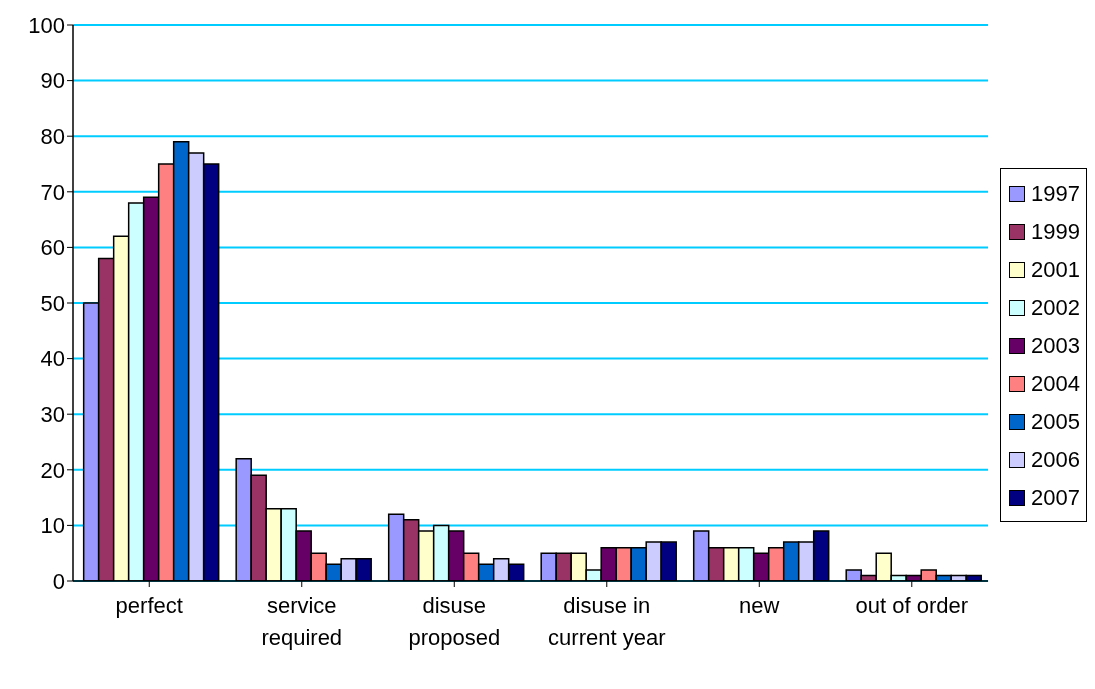 The image size is (1095, 689). What do you see at coordinates (1055, 497) in the screenshot?
I see `legend-label: 2007` at bounding box center [1055, 497].